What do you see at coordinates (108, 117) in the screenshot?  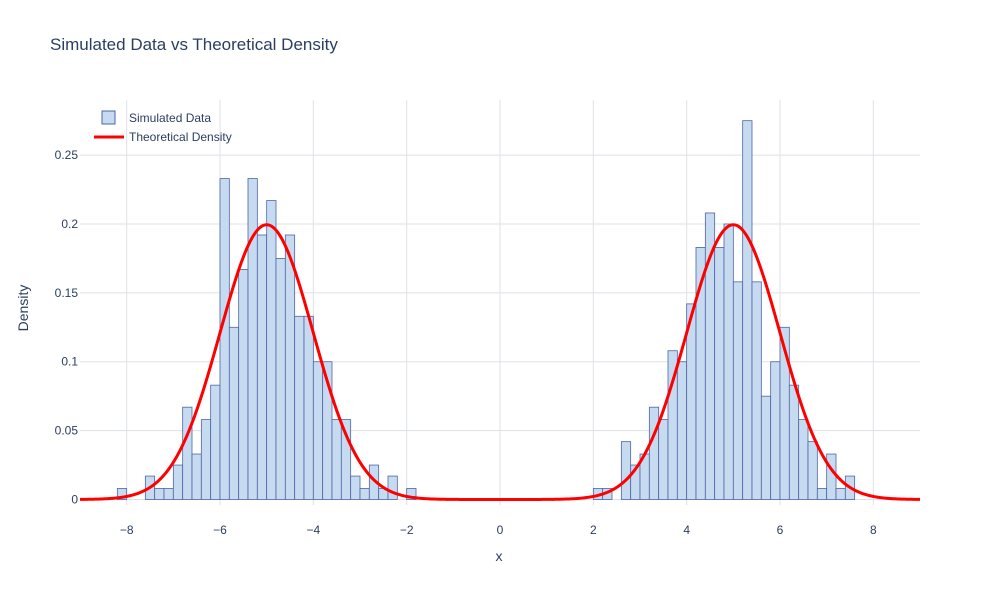 I see `legend-swatch-histogram` at bounding box center [108, 117].